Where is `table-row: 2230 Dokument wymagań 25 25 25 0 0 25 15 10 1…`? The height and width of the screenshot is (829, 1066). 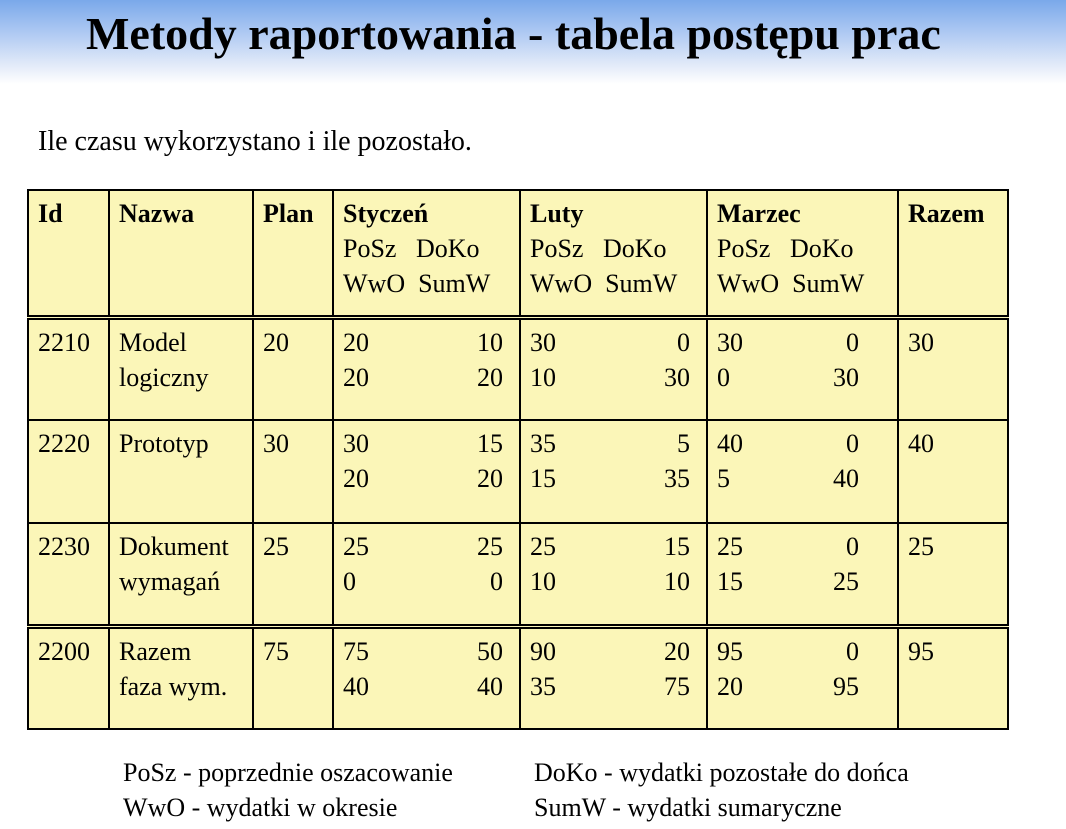 table-row: 2230 Dokument wymagań 25 25 25 0 0 25 15 10 1… is located at coordinates (518, 574).